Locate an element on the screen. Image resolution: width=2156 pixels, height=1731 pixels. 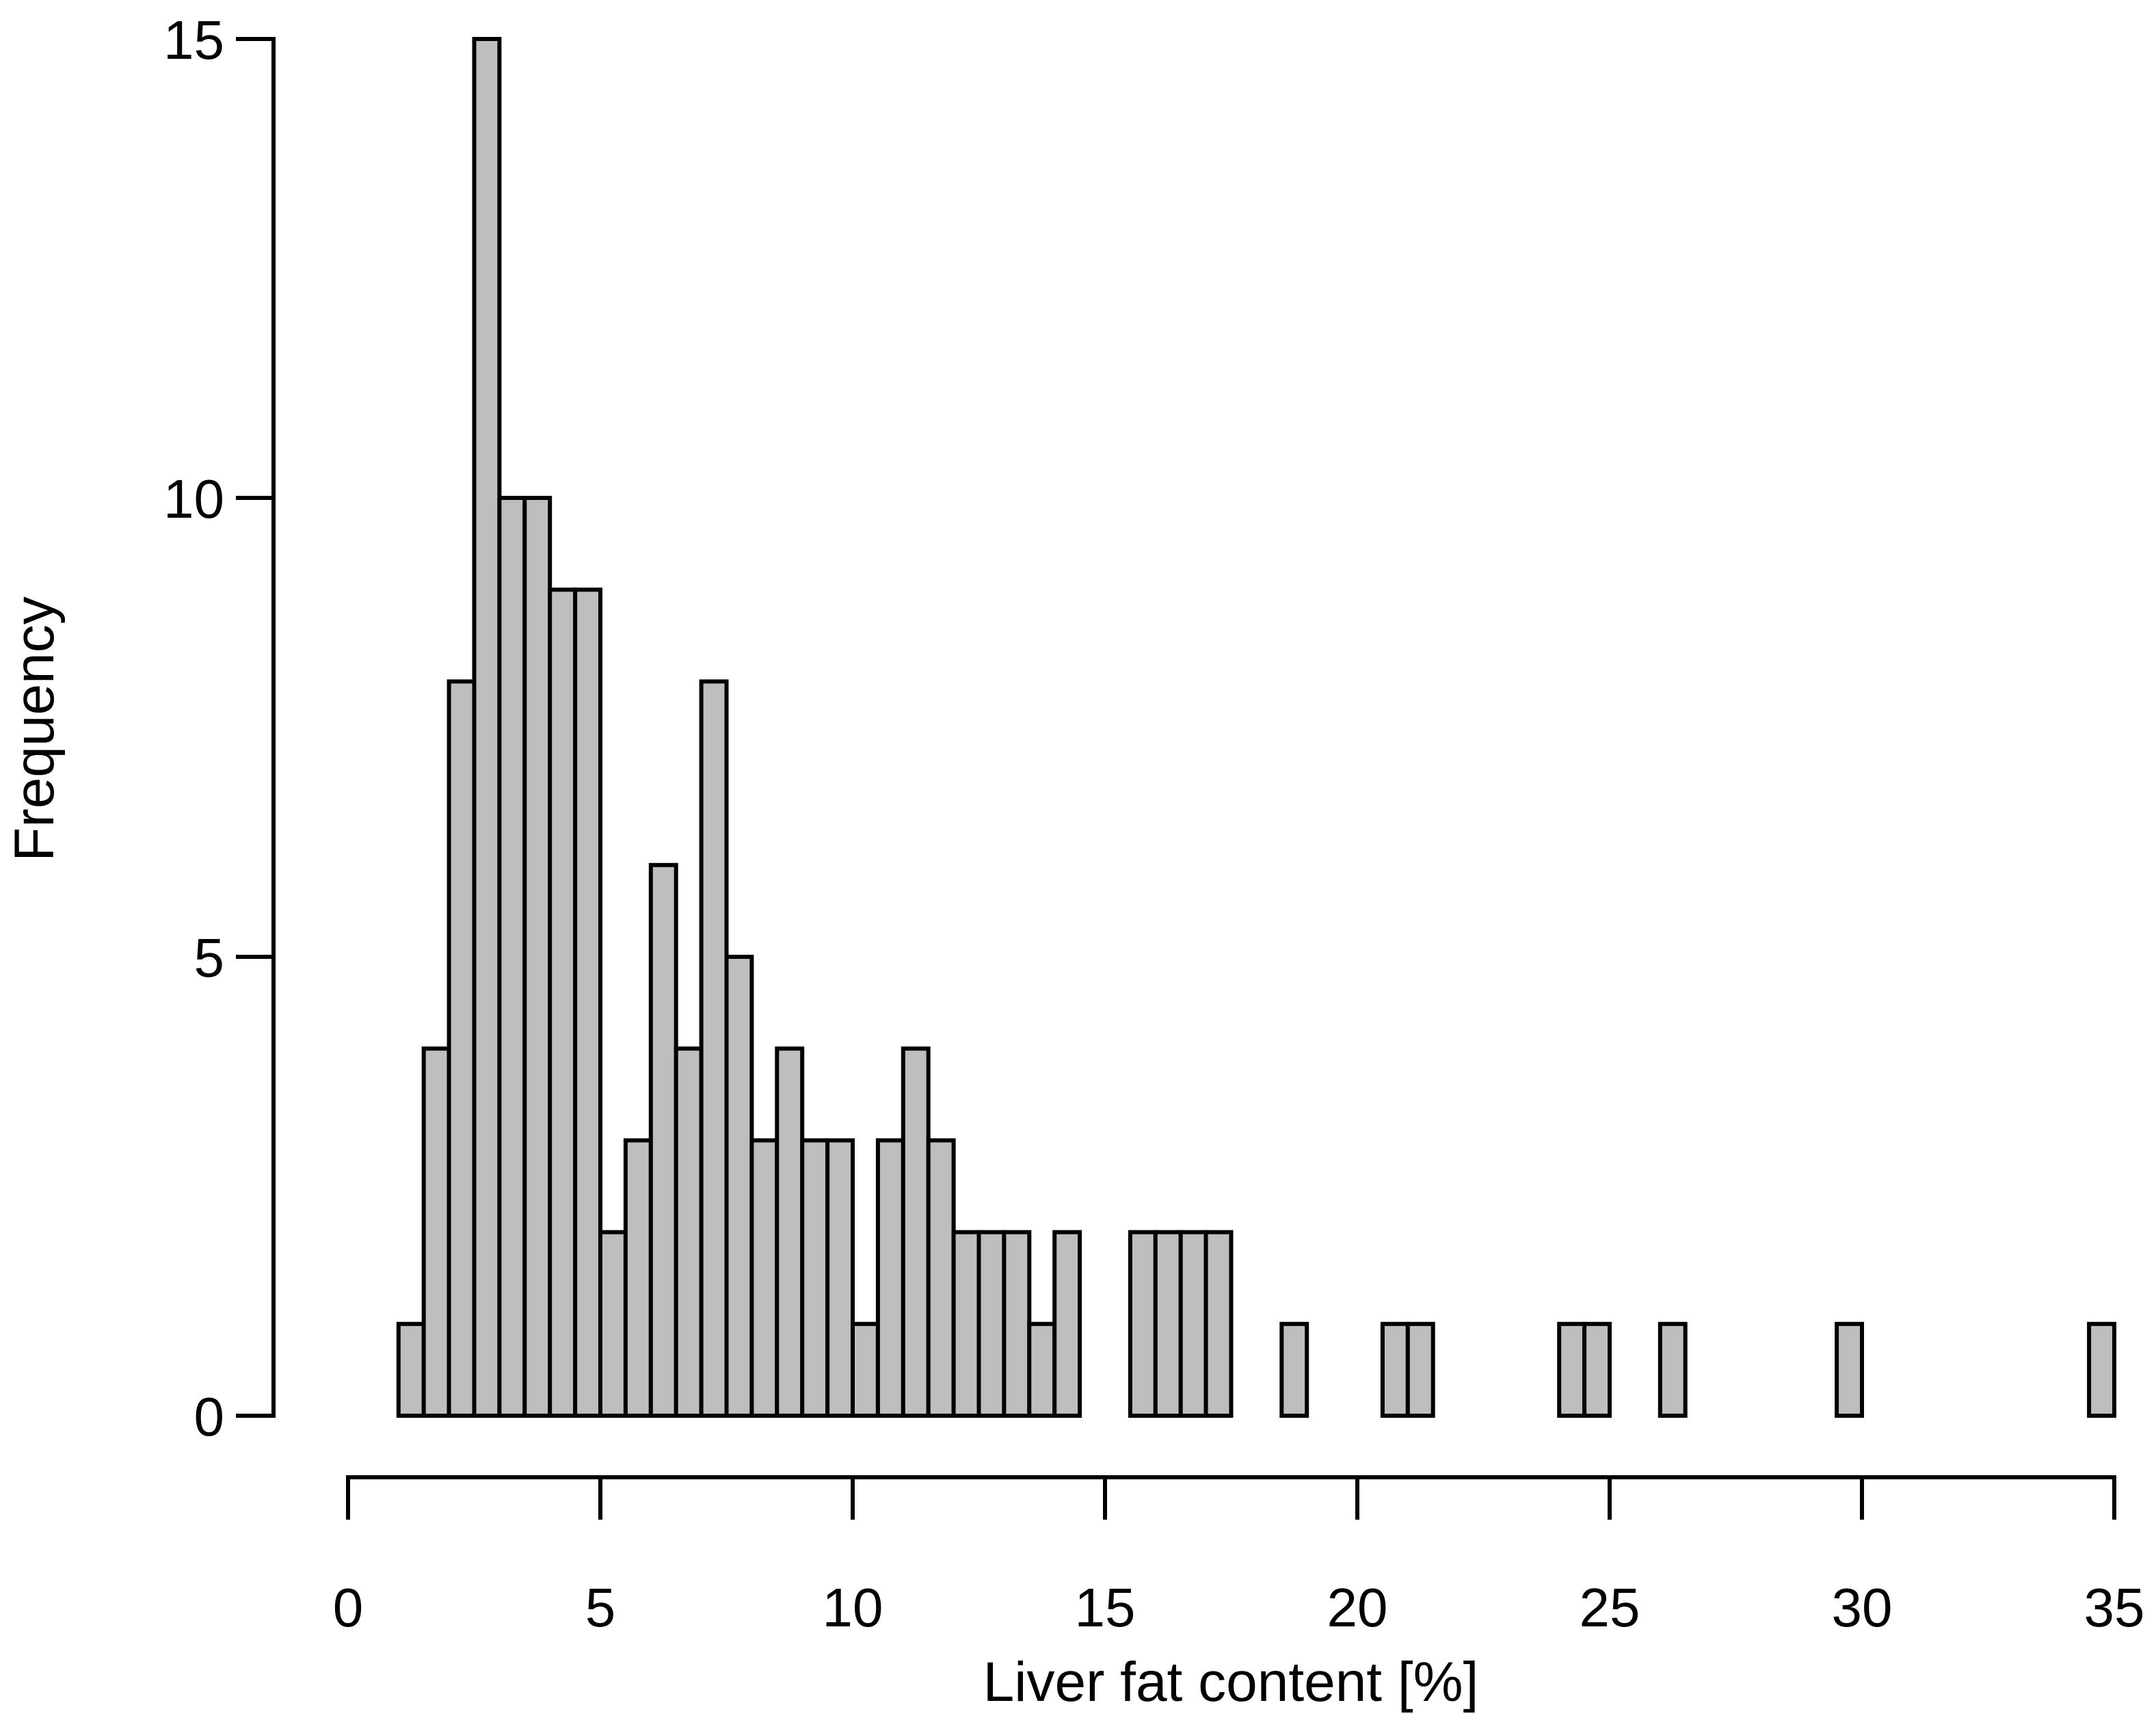
y-tick-label: 10 is located at coordinates (194, 499).